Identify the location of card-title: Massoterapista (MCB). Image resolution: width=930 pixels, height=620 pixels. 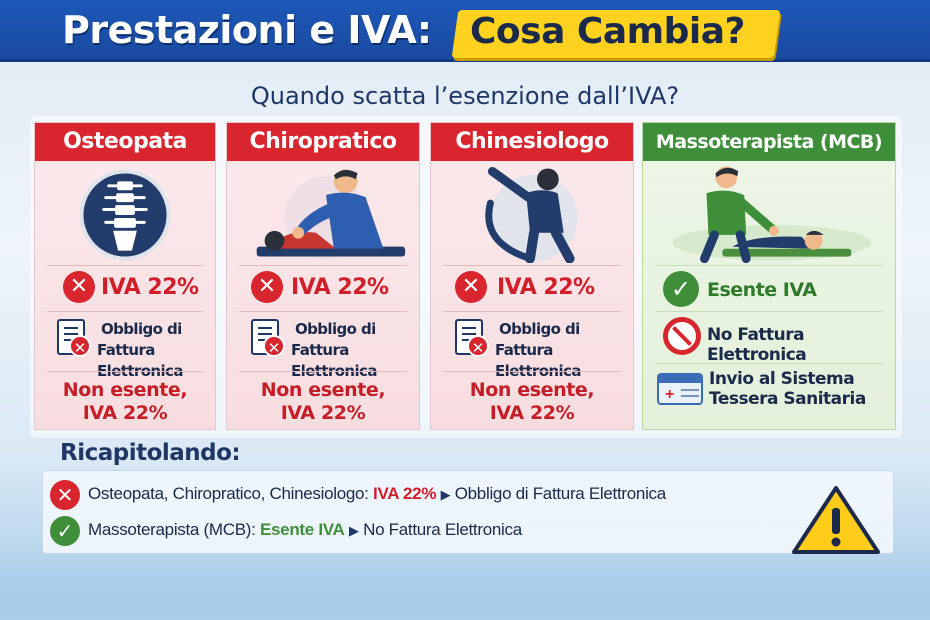
(769, 142).